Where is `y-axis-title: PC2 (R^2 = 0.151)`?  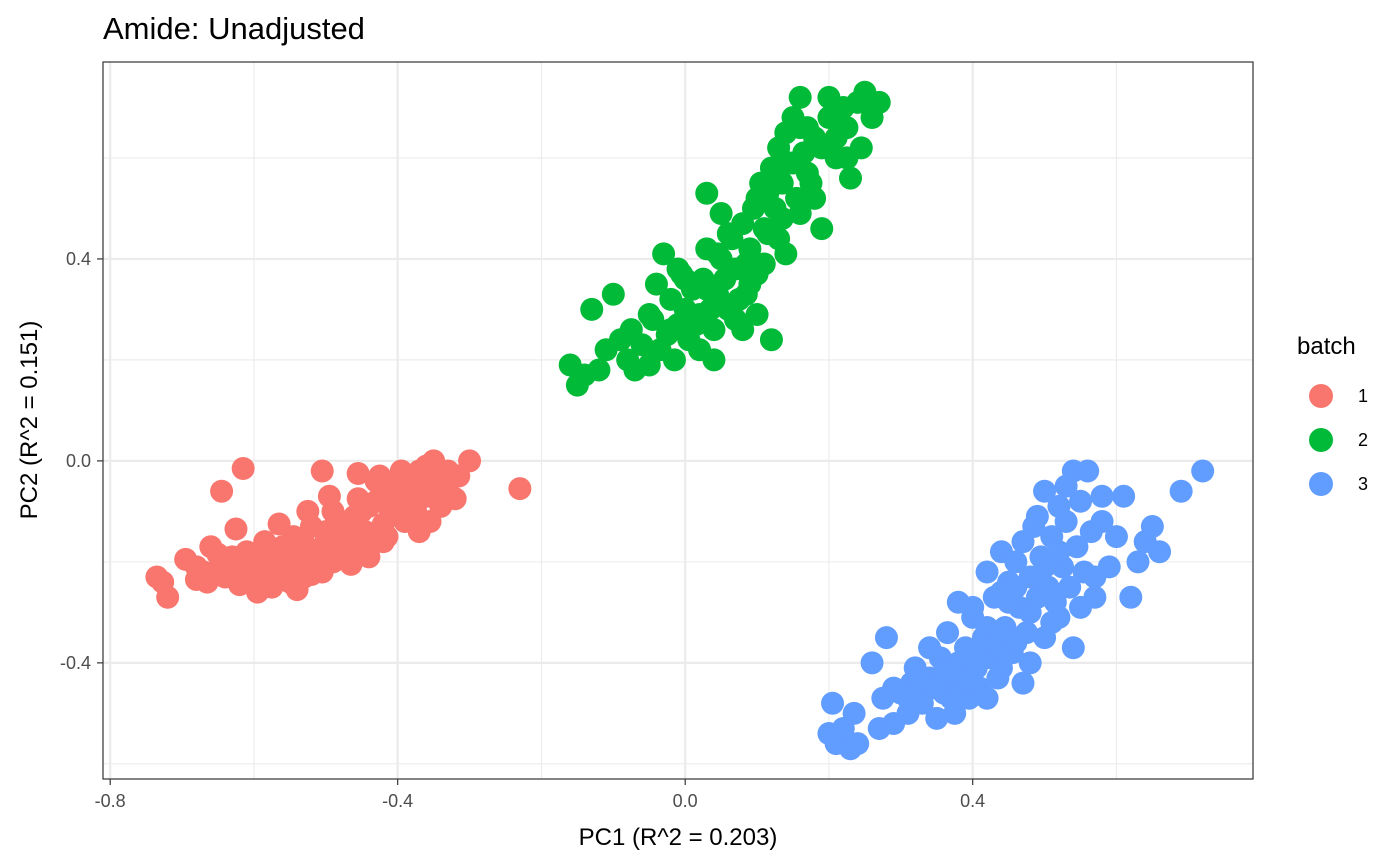
y-axis-title: PC2 (R^2 = 0.151) is located at coordinates (29, 420).